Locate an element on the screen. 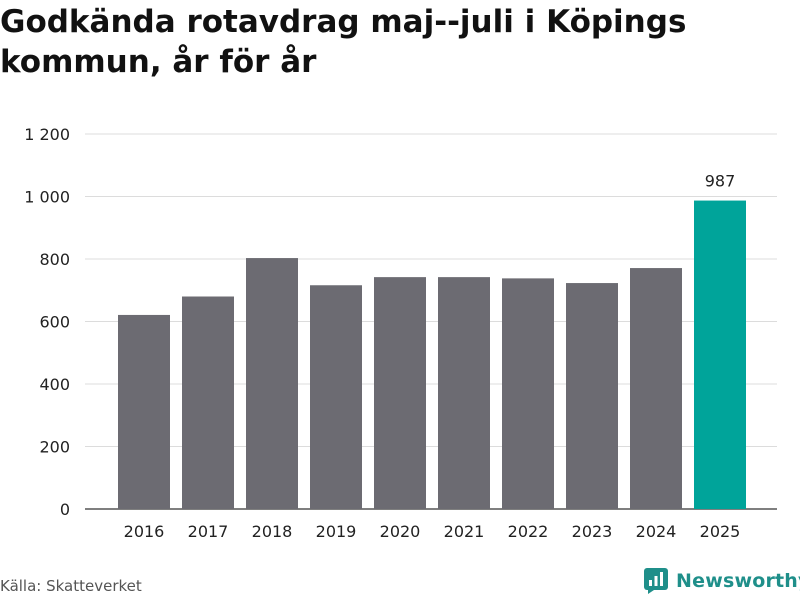 Image resolution: width=800 pixels, height=600 pixels. source-note: Källa: Skatteverket is located at coordinates (71, 586).